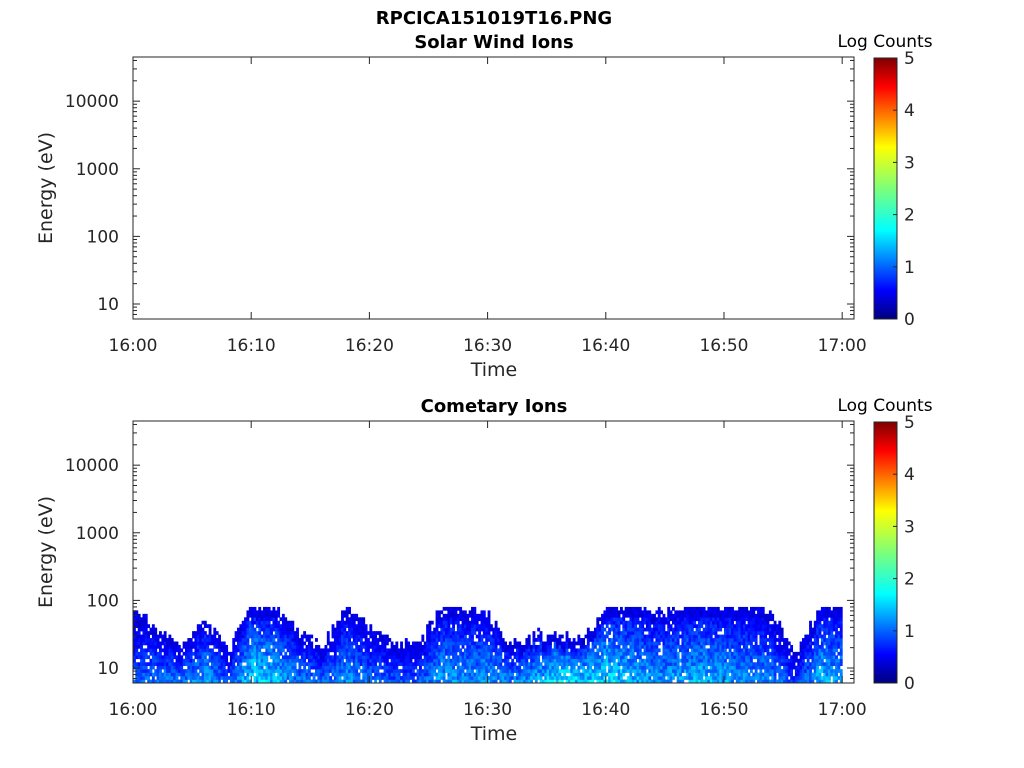 Image resolution: width=1024 pixels, height=768 pixels. I want to click on y-tick-label: 10000, so click(92, 102).